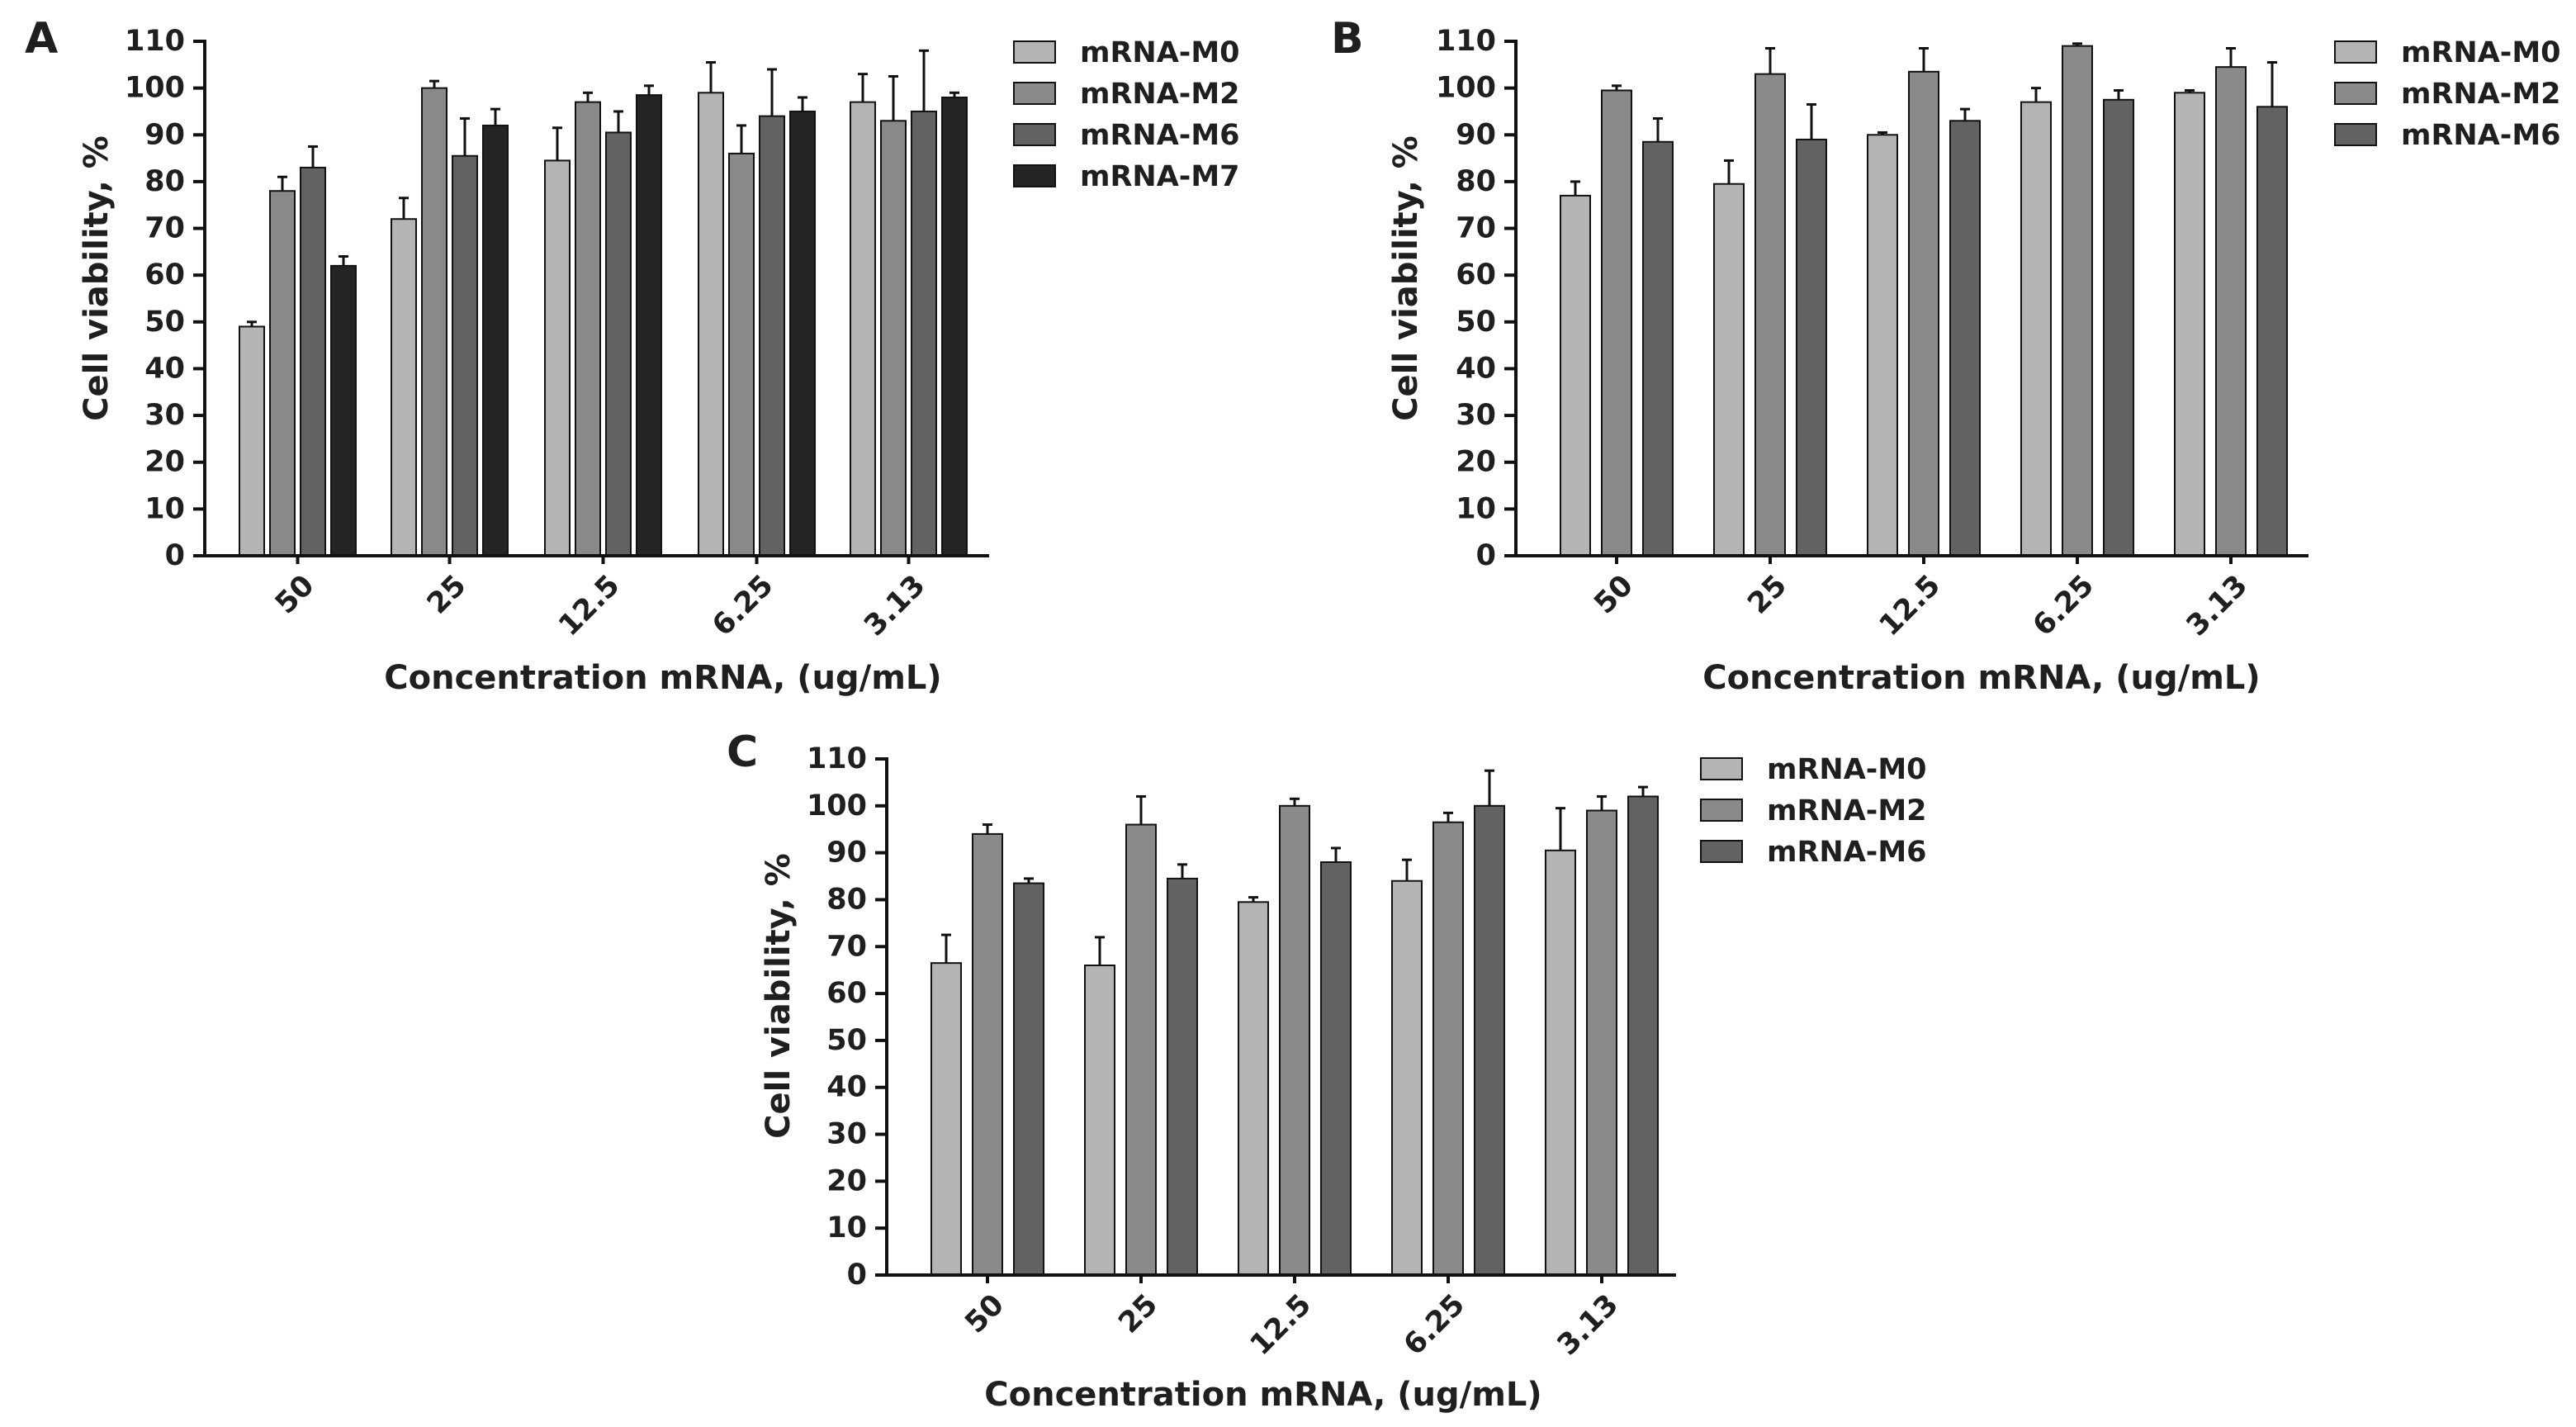  What do you see at coordinates (164, 415) in the screenshot?
I see `panel-a-y-tick-label: 30` at bounding box center [164, 415].